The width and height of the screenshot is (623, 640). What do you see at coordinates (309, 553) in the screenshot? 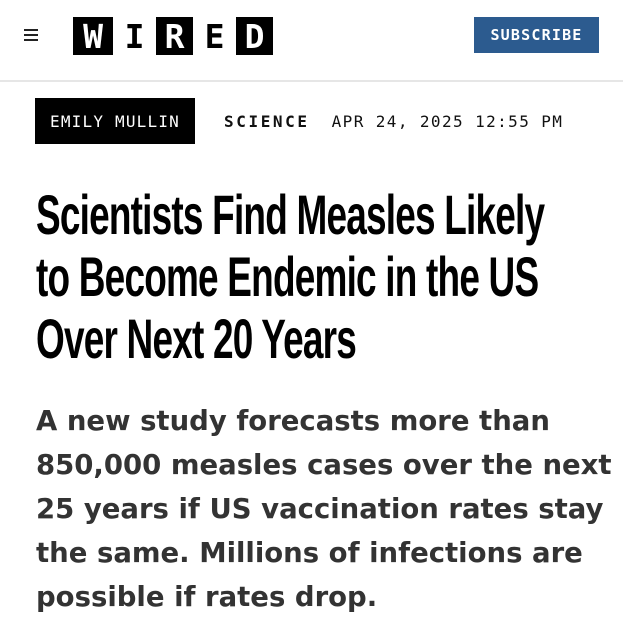
I see `dek-line: the same. Millions of infections are` at bounding box center [309, 553].